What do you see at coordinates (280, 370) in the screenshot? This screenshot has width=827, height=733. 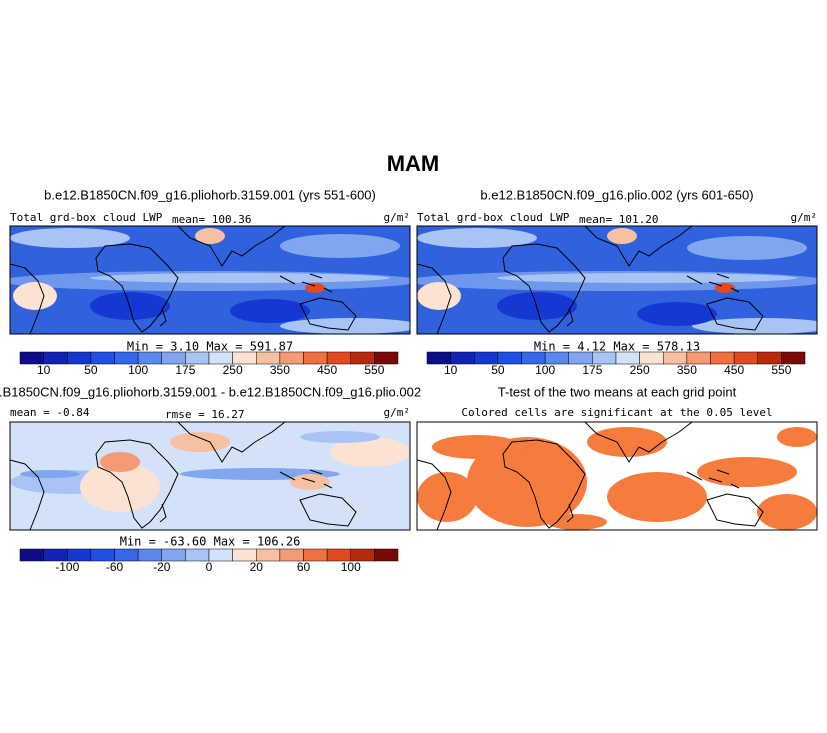 I see `colorbar-label: 350` at bounding box center [280, 370].